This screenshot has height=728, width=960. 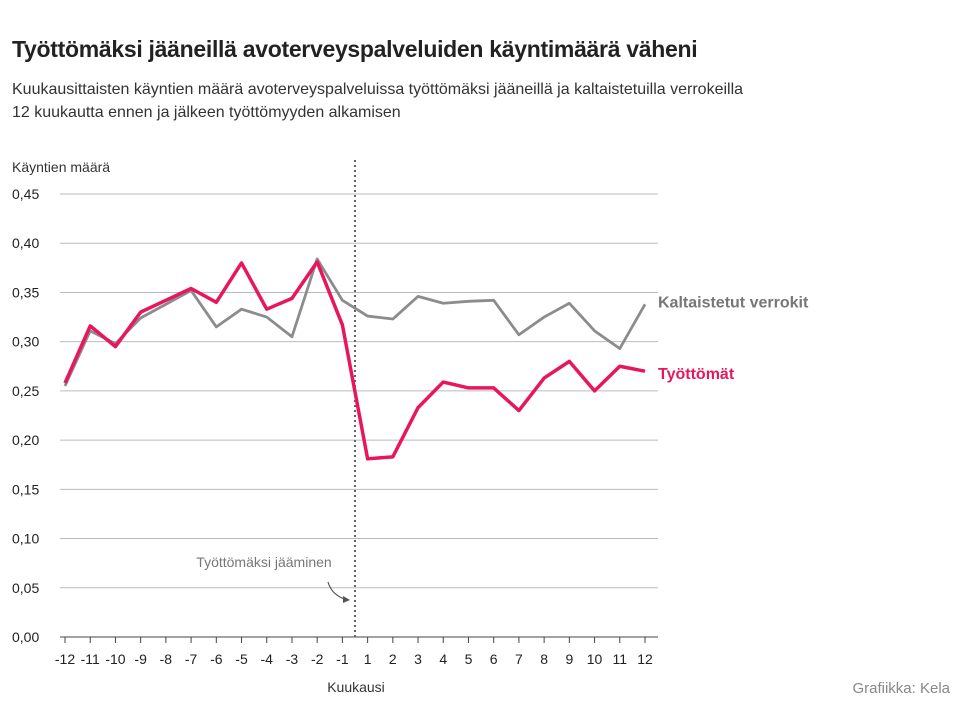 I want to click on y-tick-label: 0,05, so click(x=25, y=588).